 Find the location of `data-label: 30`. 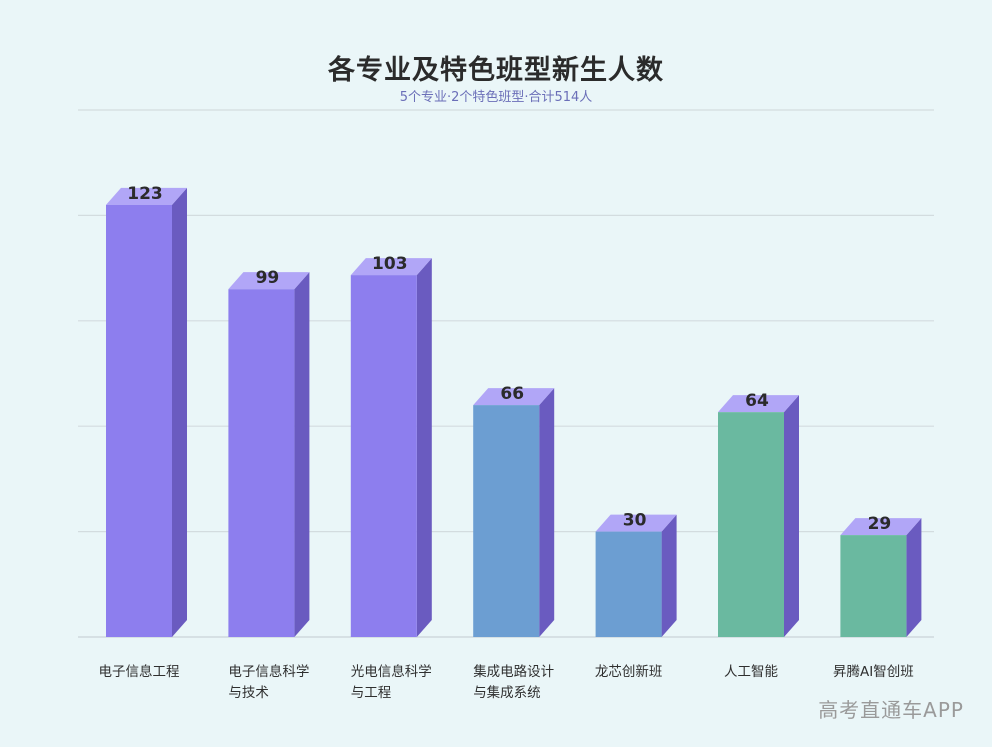

data-label: 30 is located at coordinates (635, 521).